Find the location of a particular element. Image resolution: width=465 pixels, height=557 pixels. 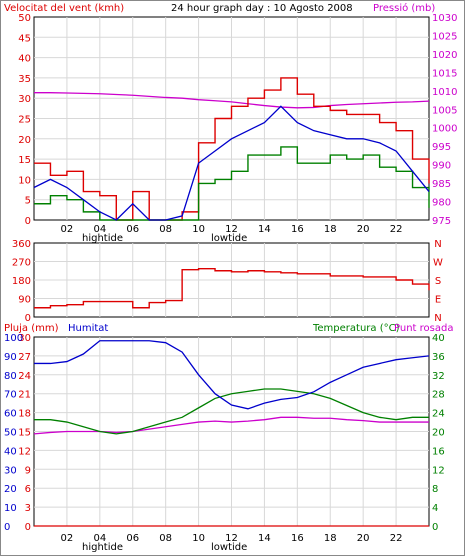

pressure-tick-label: 1010 is located at coordinates (444, 92).